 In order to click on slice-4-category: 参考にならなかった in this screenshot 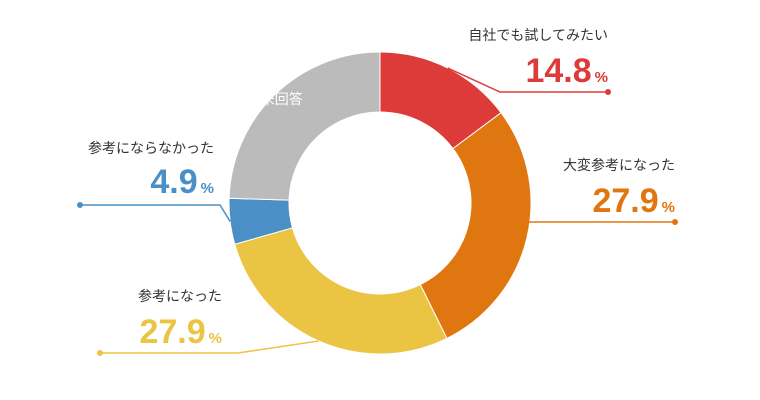, I will do `click(151, 148)`.